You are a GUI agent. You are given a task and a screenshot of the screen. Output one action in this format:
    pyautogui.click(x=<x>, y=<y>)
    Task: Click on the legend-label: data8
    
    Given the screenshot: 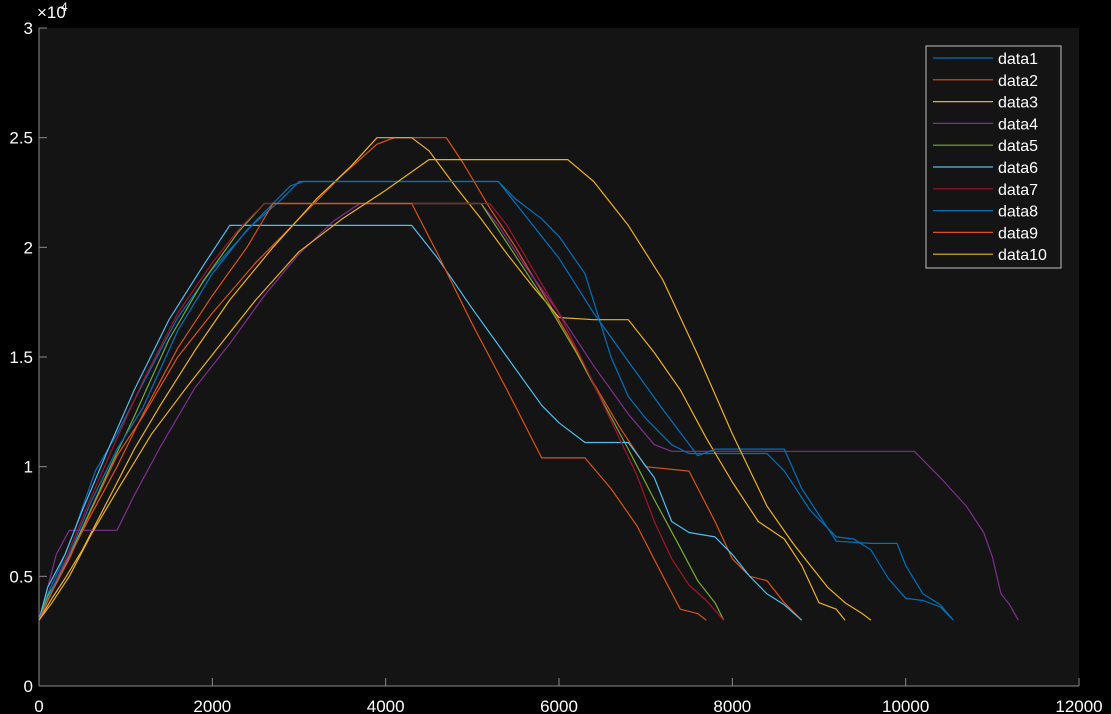 What is the action you would take?
    pyautogui.click(x=1018, y=212)
    